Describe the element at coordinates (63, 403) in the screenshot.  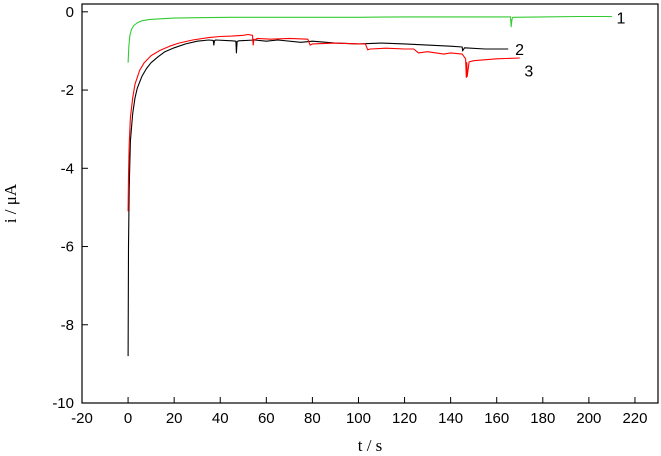
I see `y-tick-label: -10` at that location.